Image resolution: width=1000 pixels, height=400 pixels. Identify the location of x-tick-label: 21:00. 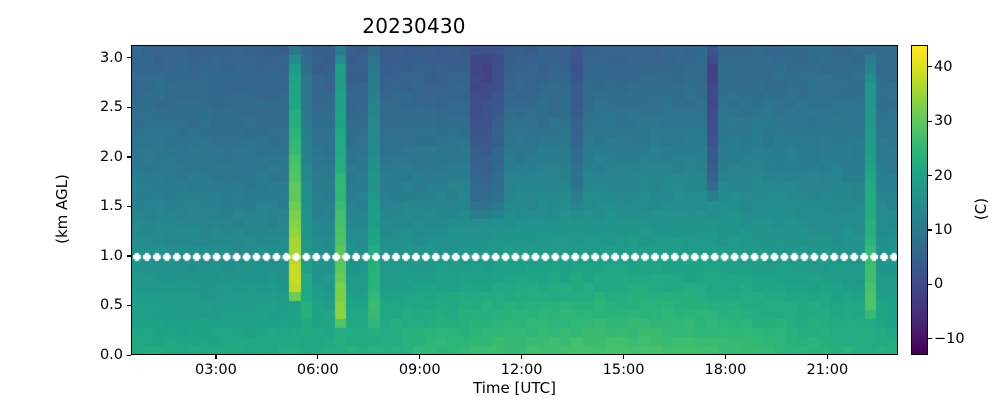
(827, 370).